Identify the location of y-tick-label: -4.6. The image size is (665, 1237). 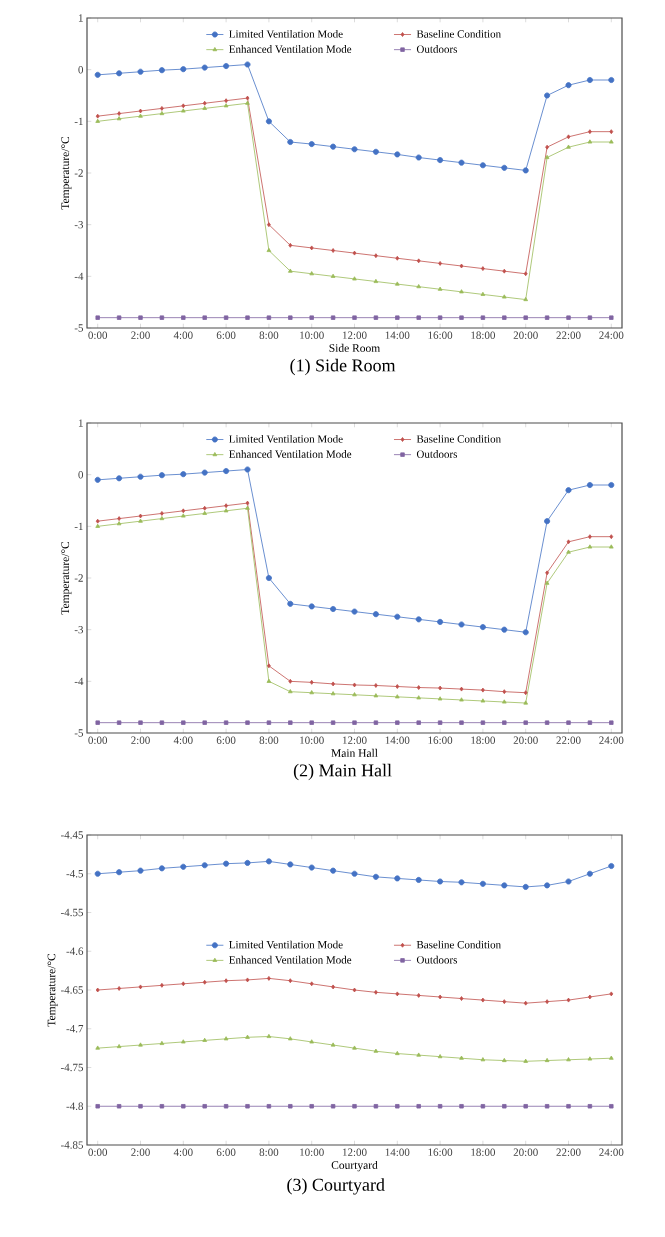
(75, 951).